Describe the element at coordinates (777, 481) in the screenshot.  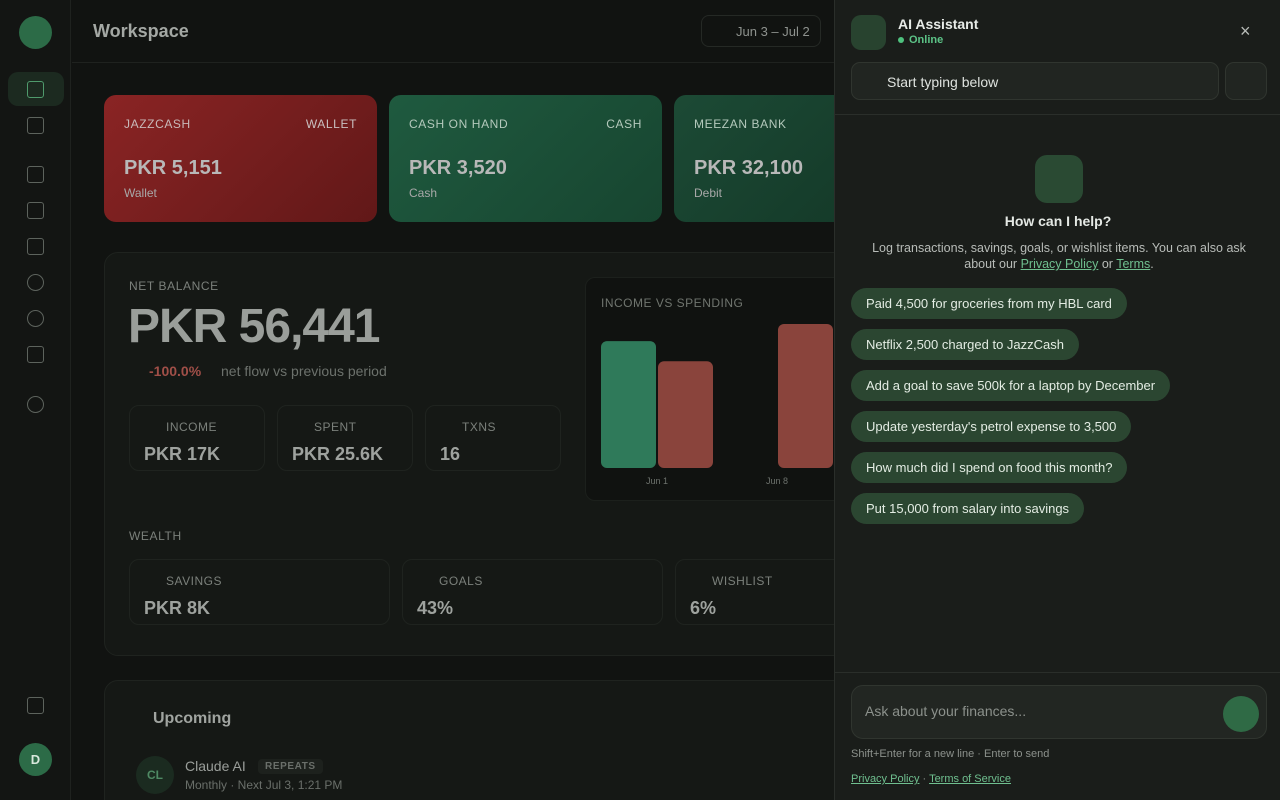
I see `x-tick-label: Jun 8` at that location.